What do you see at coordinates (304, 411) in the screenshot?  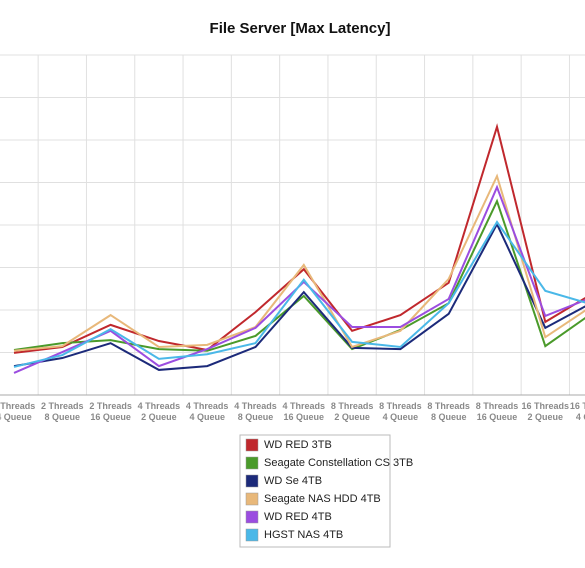 I see `x-tick-label: 4 Threads 16 Queue` at bounding box center [304, 411].